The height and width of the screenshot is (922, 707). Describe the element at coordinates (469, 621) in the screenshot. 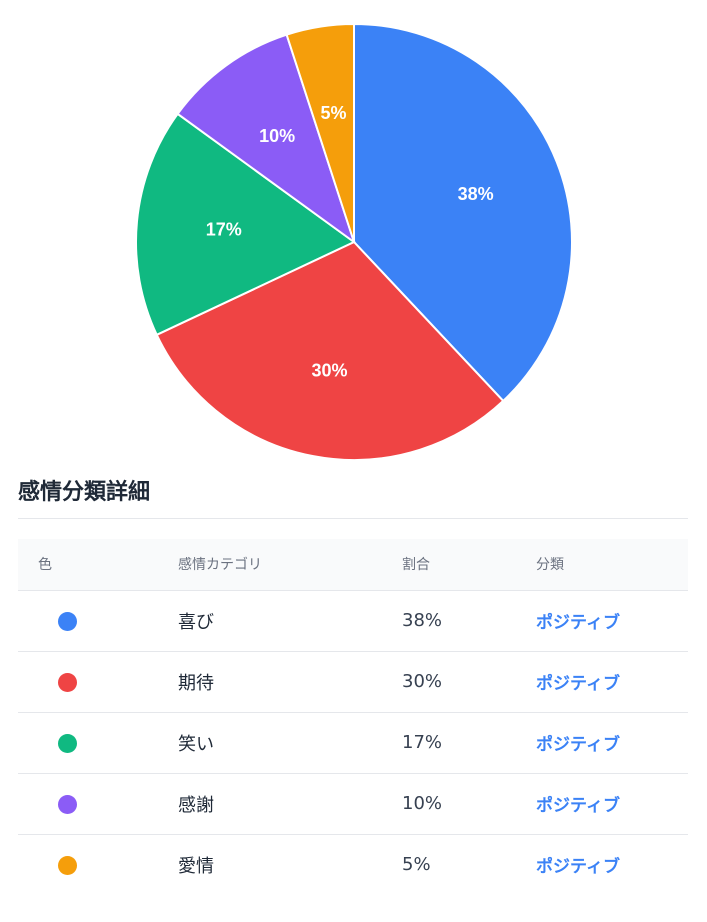

I see `ratio-cell: 38%` at that location.